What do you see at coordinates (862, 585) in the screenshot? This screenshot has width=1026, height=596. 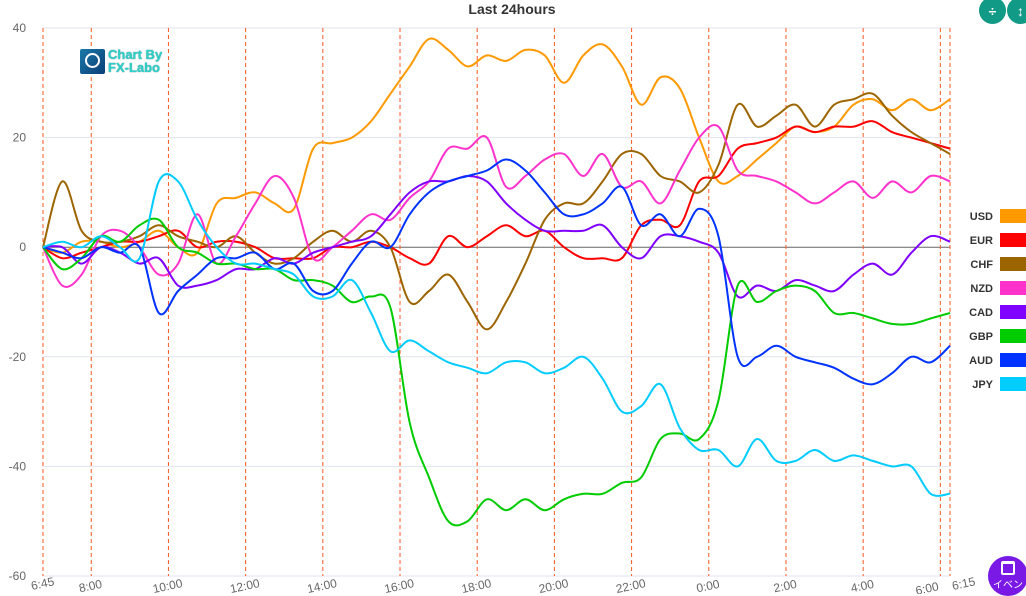 I see `x-tick-label: 4:00` at bounding box center [862, 585].